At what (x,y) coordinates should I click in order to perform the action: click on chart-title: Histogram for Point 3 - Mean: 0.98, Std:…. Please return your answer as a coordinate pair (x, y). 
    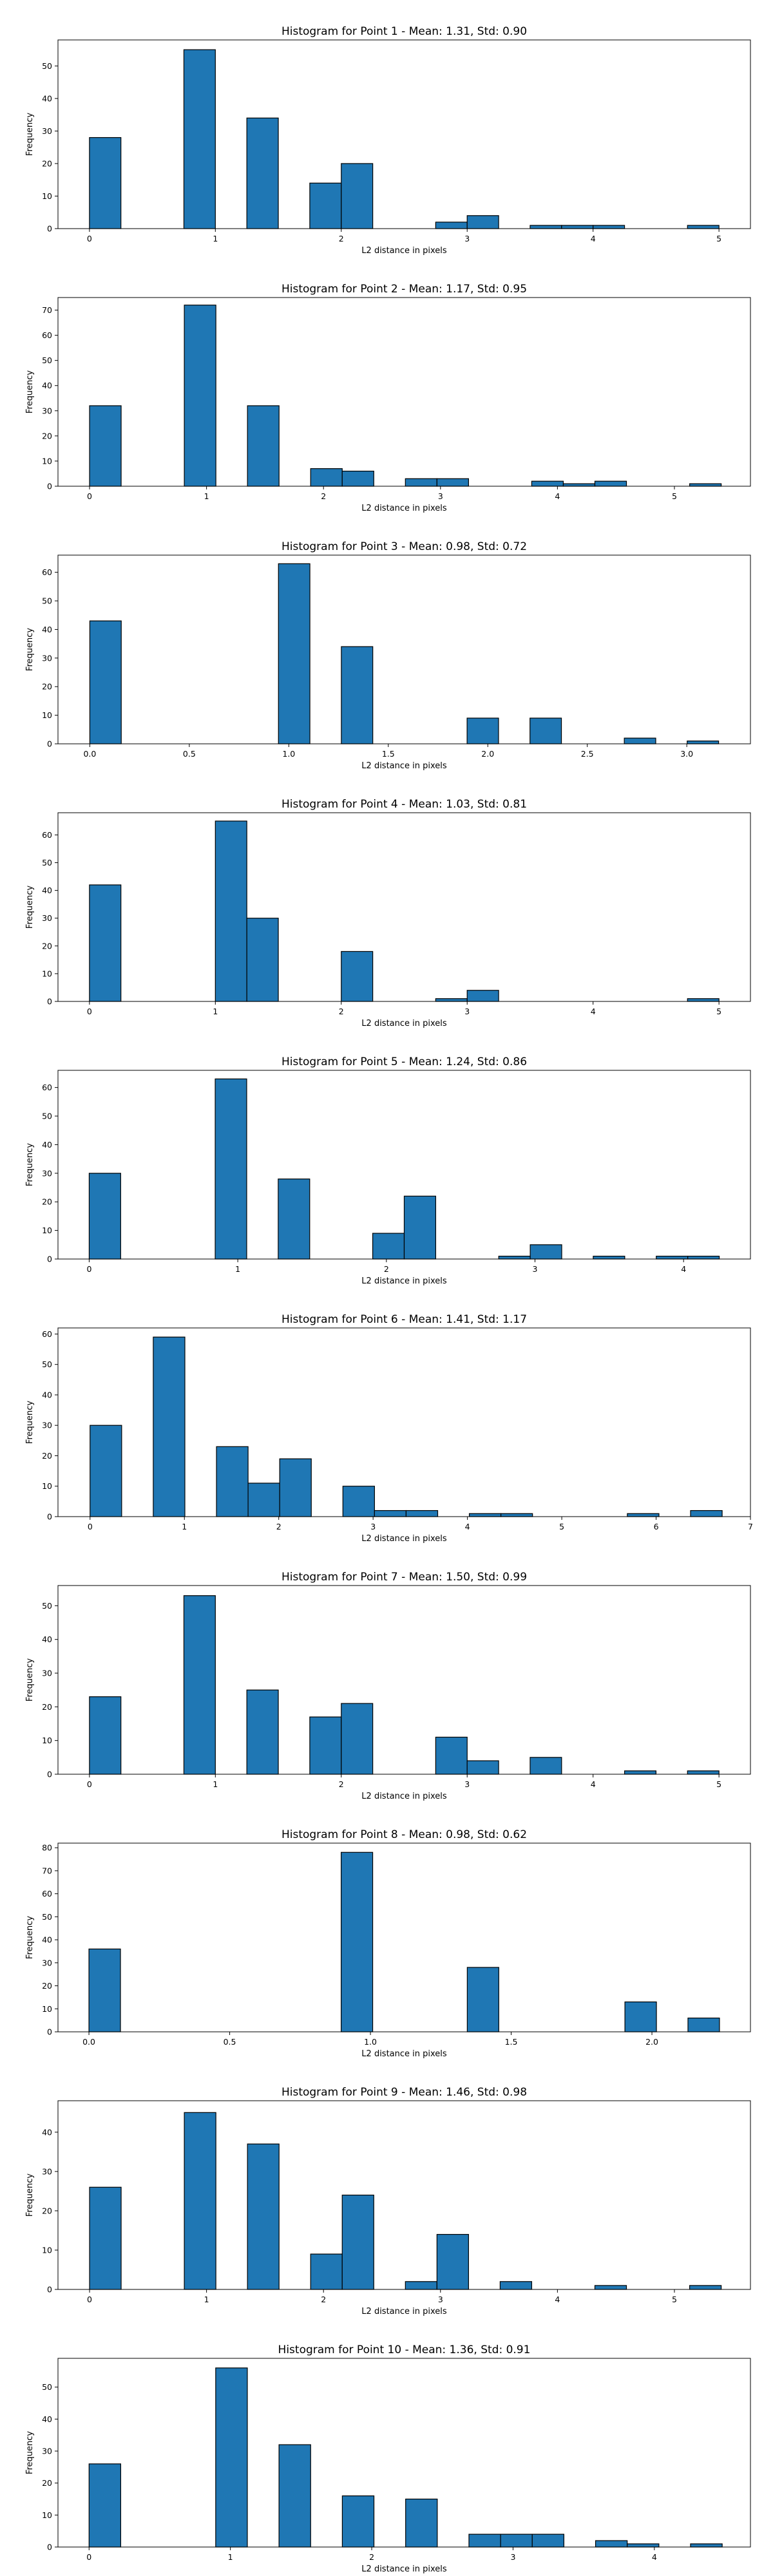
    Looking at the image, I should click on (404, 546).